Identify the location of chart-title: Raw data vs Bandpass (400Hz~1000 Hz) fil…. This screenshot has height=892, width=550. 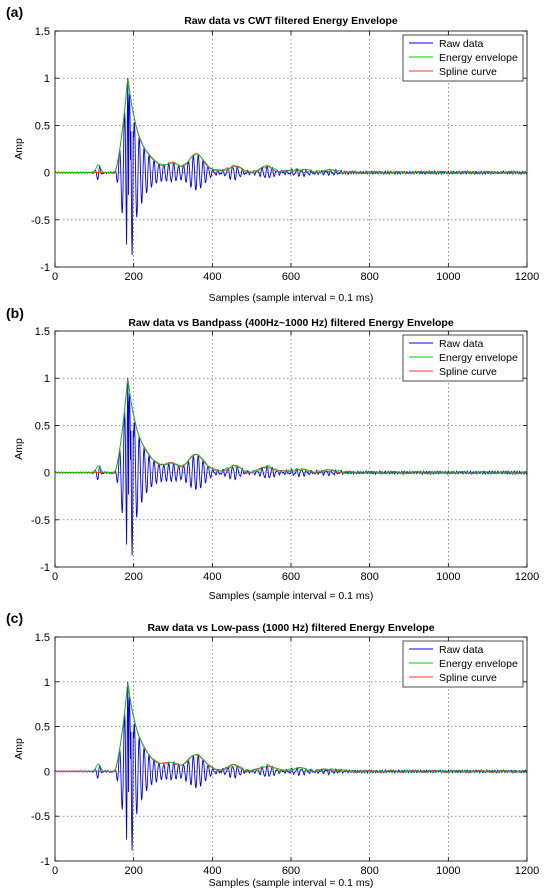
(290, 323).